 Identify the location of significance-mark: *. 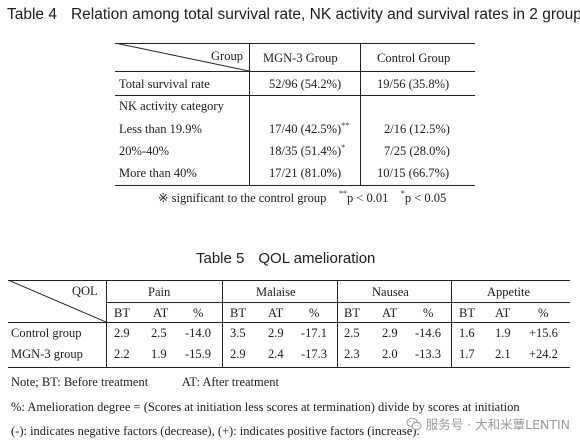
(343, 147).